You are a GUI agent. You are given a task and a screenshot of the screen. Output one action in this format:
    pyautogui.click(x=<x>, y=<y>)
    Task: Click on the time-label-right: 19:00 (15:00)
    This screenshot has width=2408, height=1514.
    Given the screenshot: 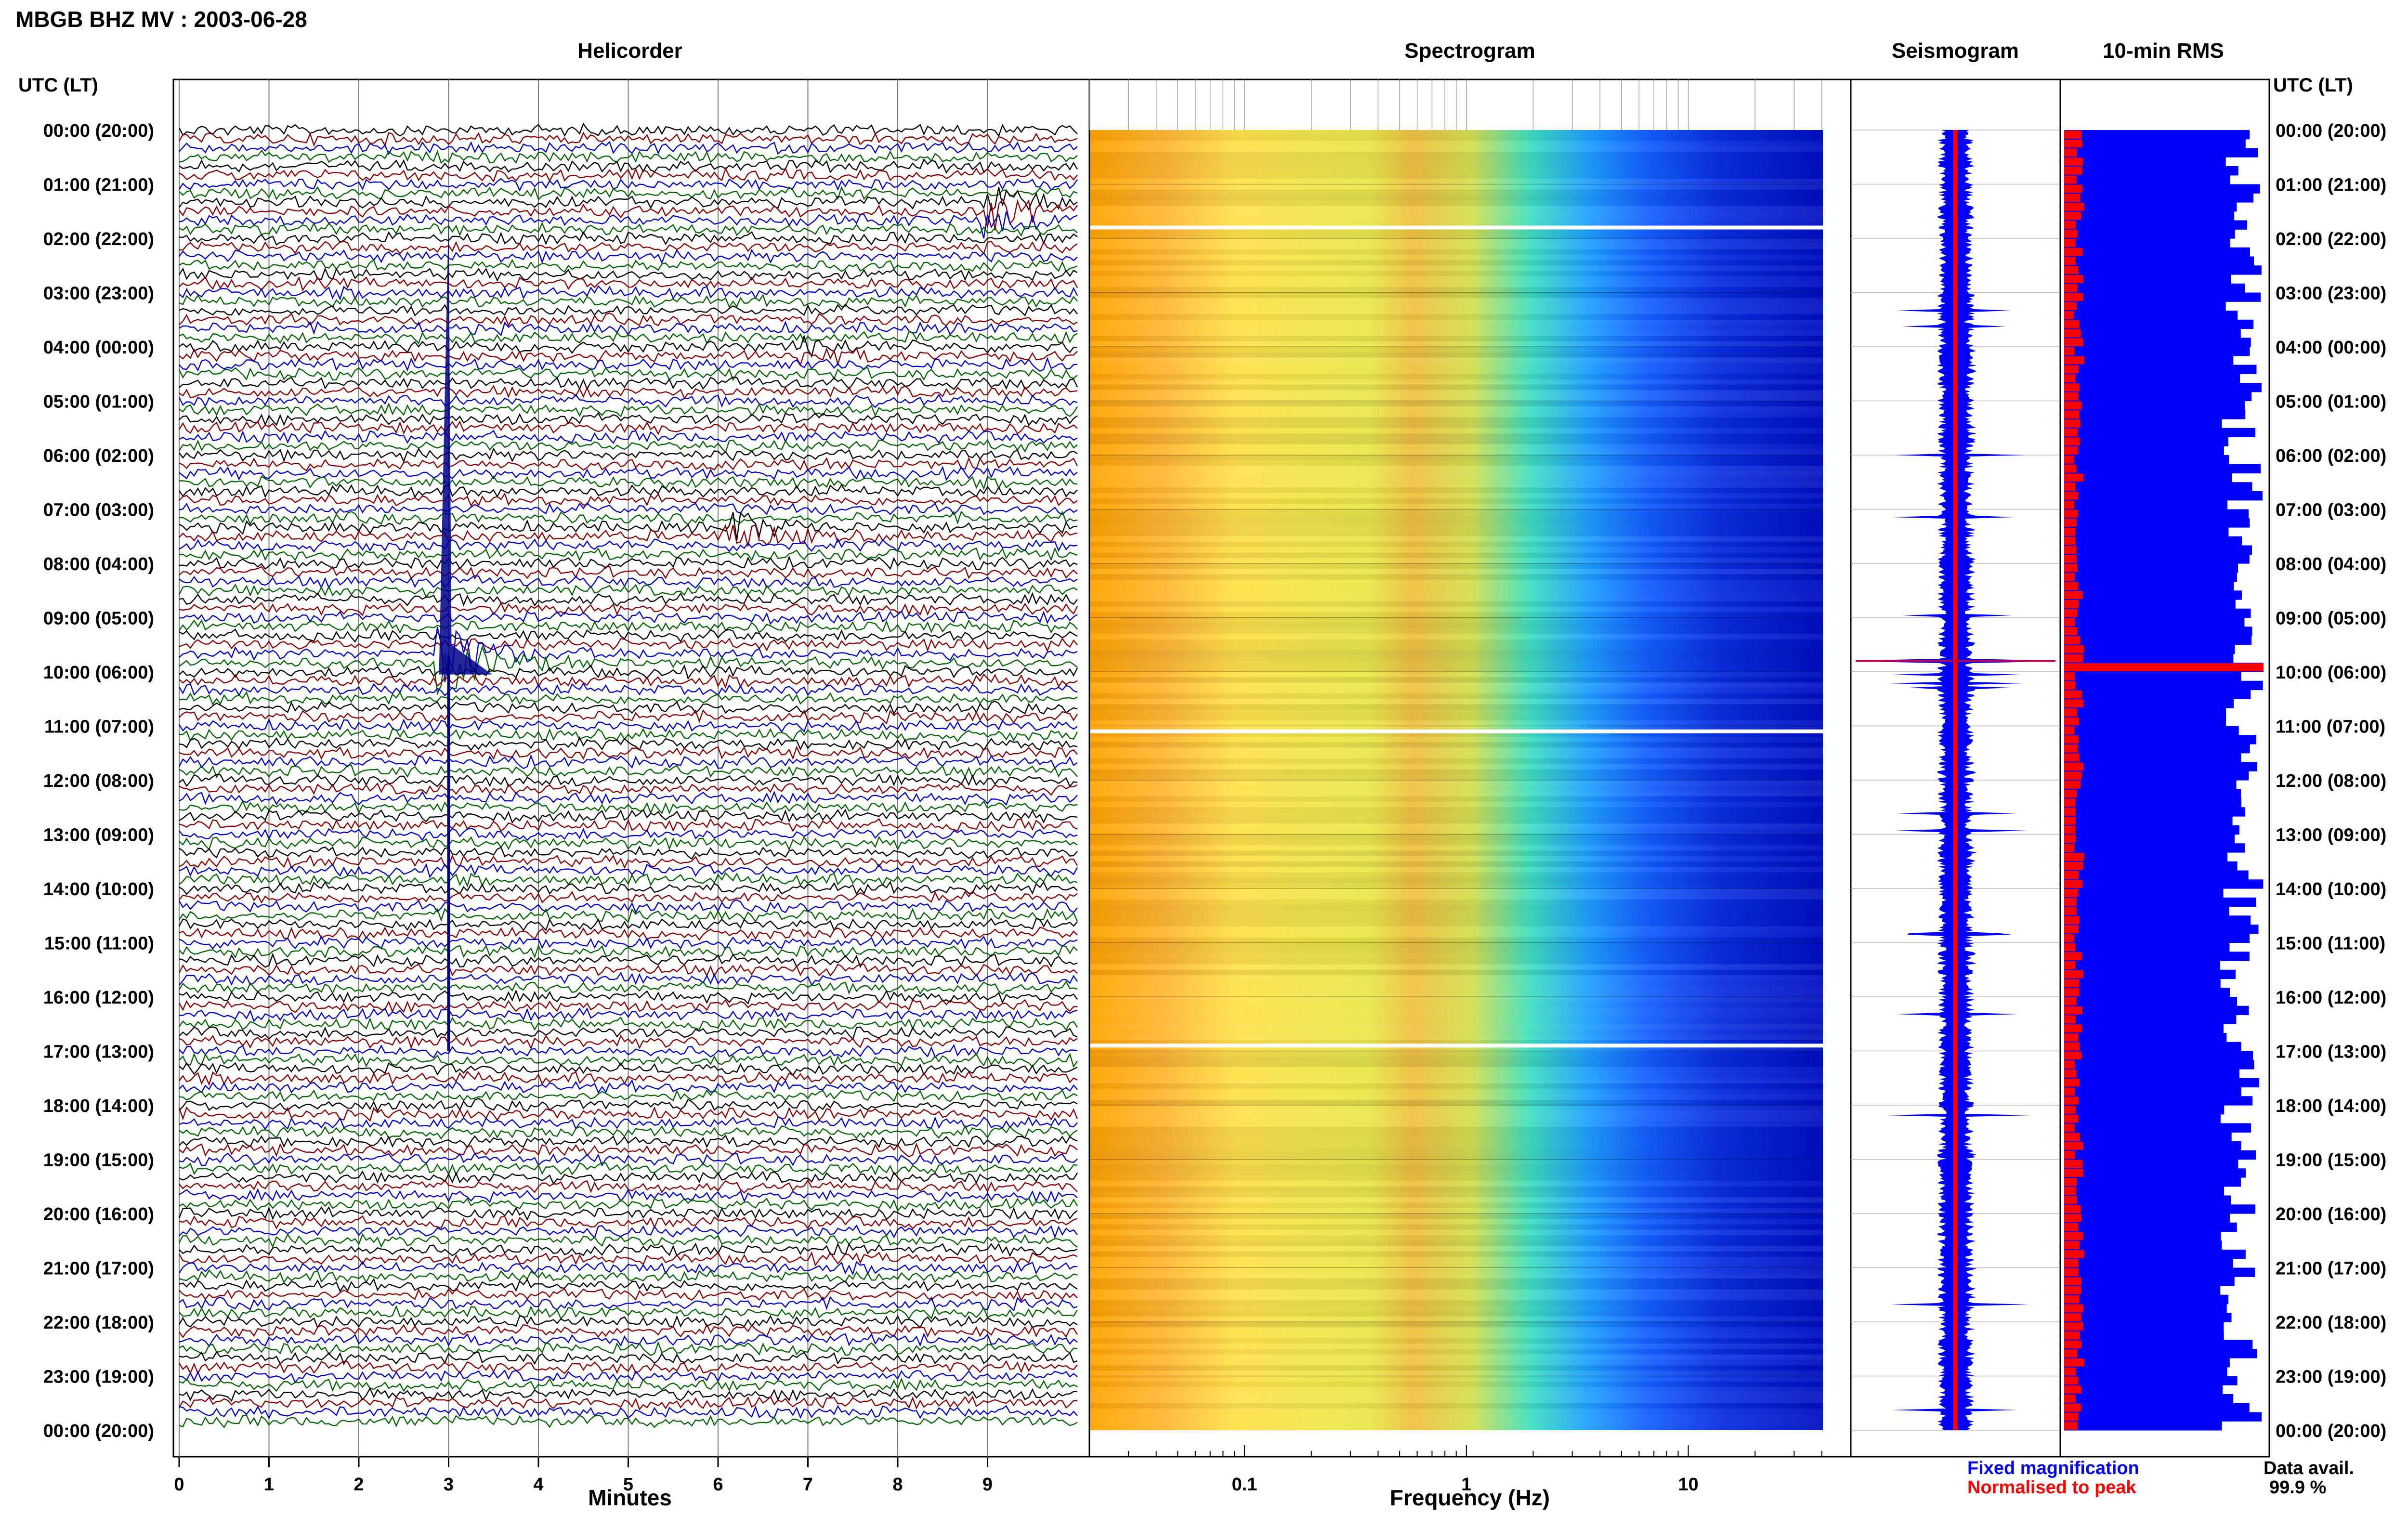 What is the action you would take?
    pyautogui.click(x=2331, y=1160)
    